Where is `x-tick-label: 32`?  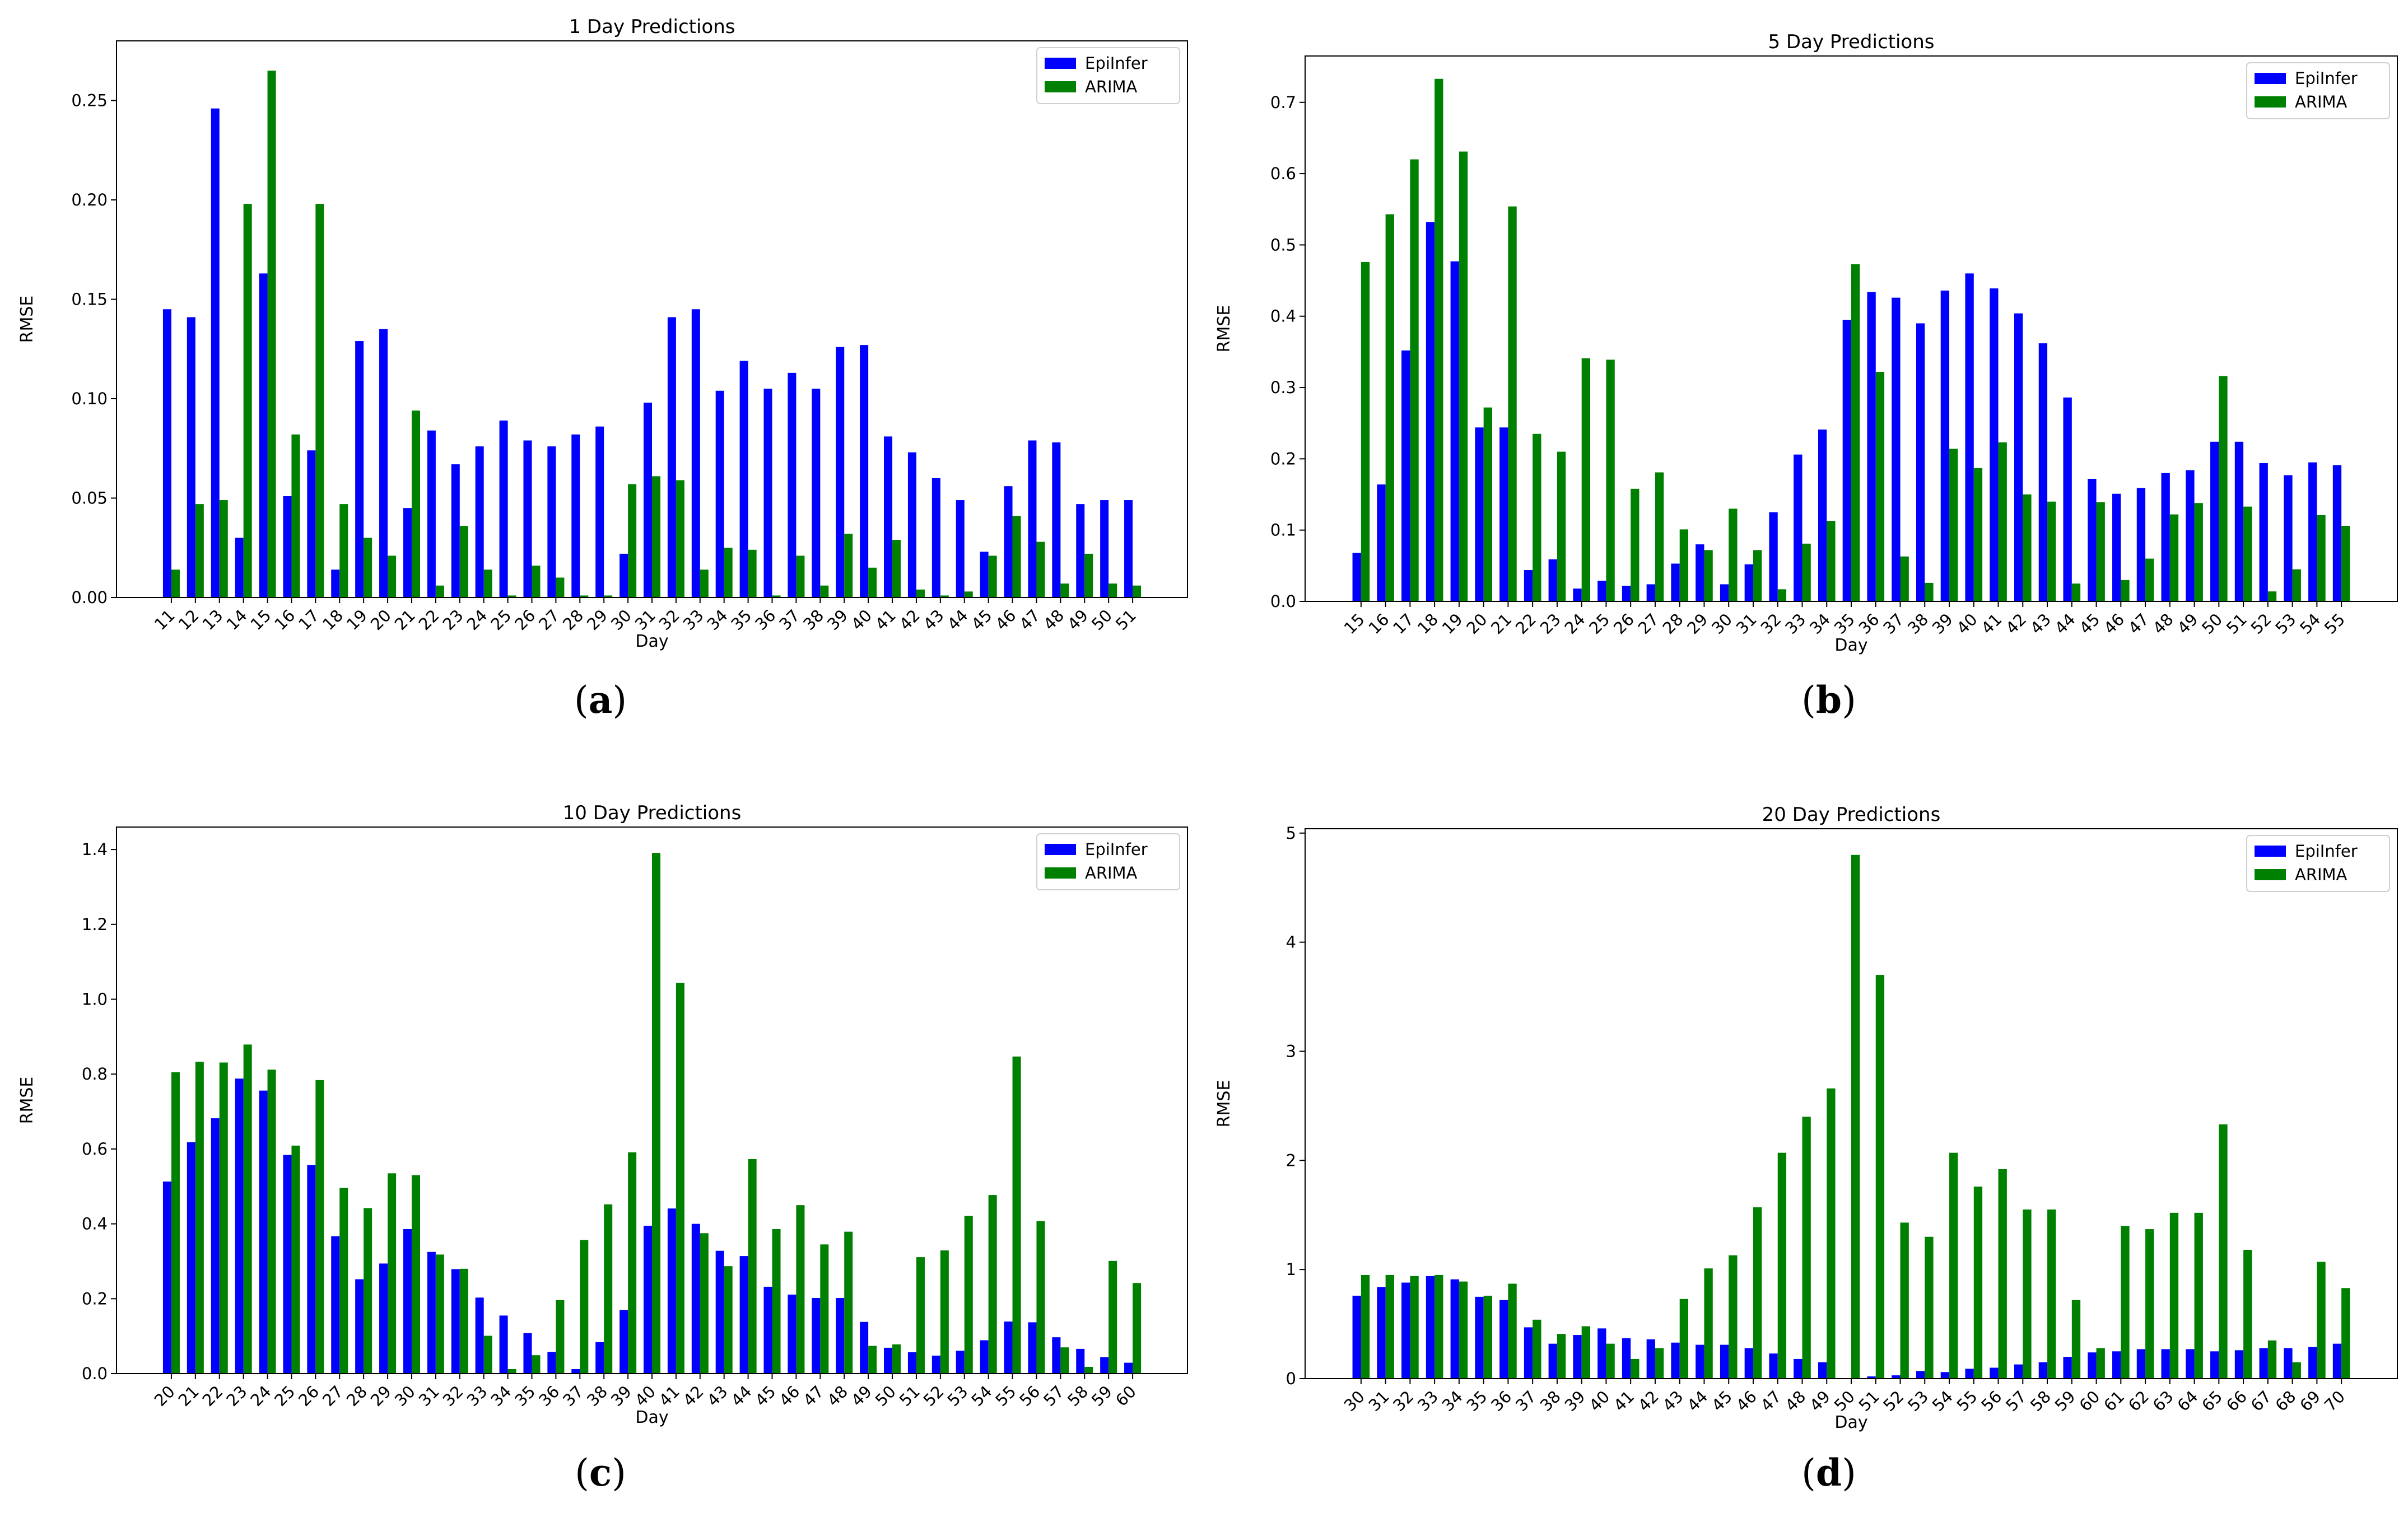
x-tick-label: 32 is located at coordinates (1771, 624).